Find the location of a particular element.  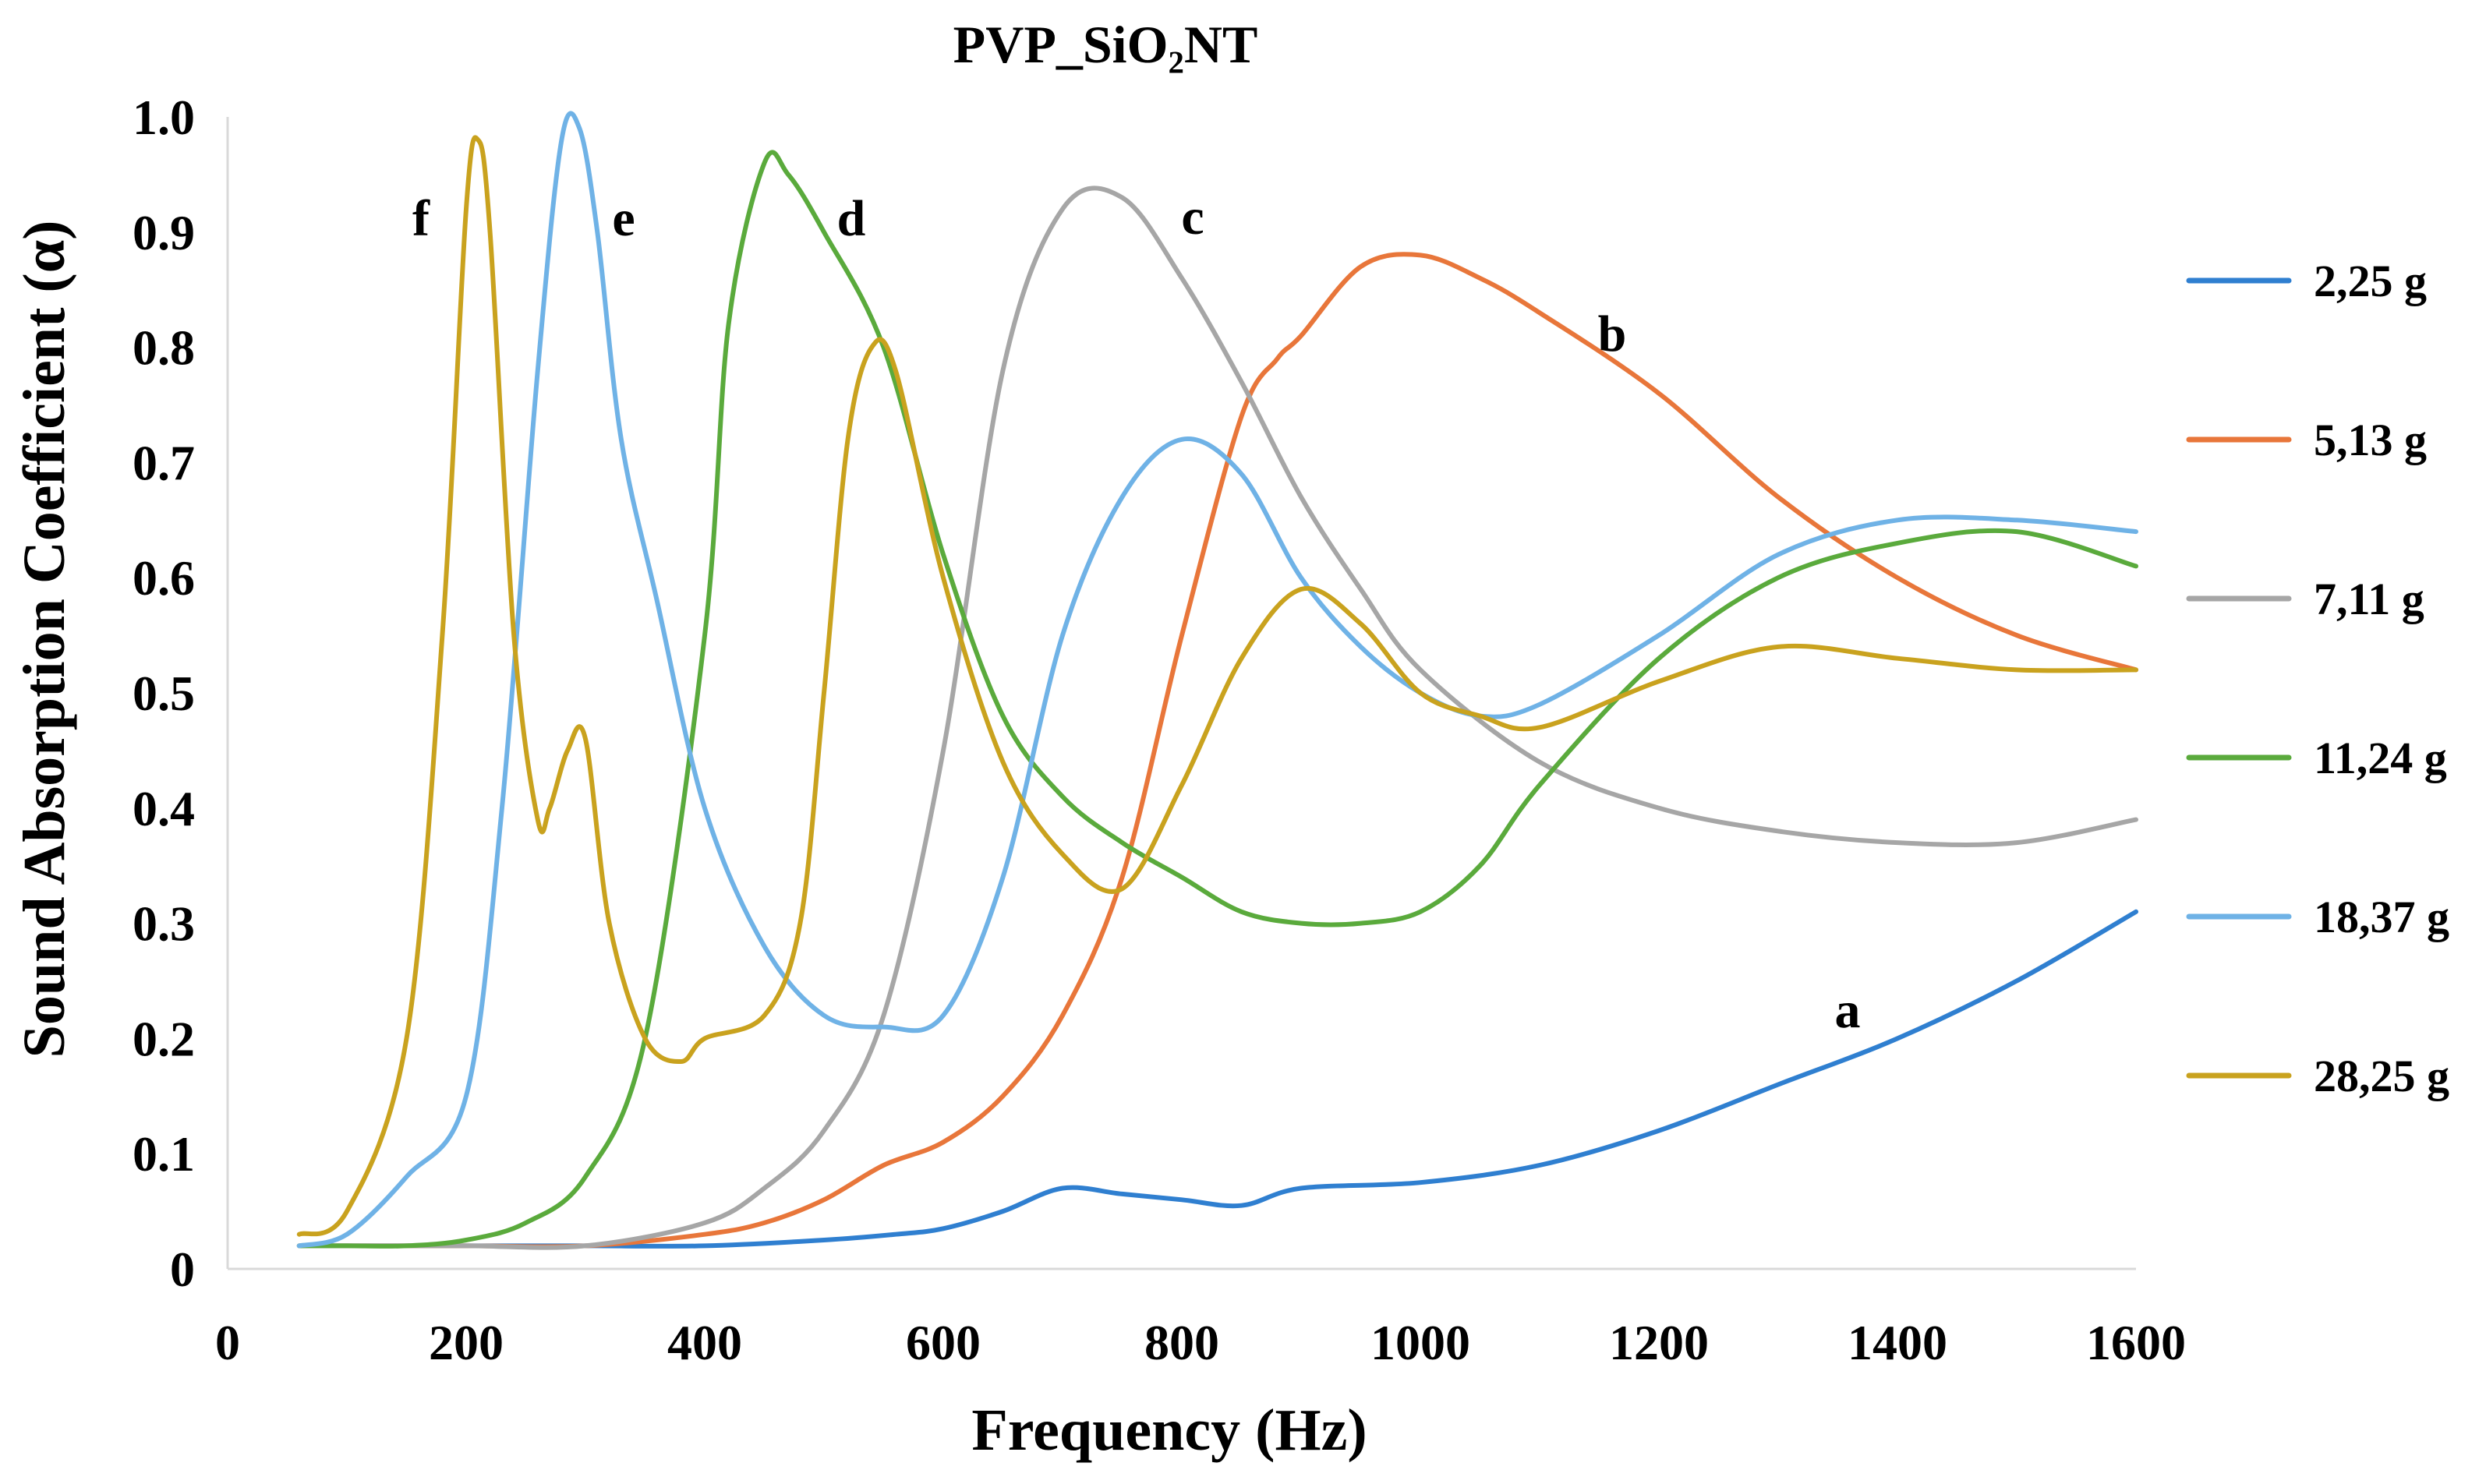

x-tick-label: 1400 is located at coordinates (1897, 1342).